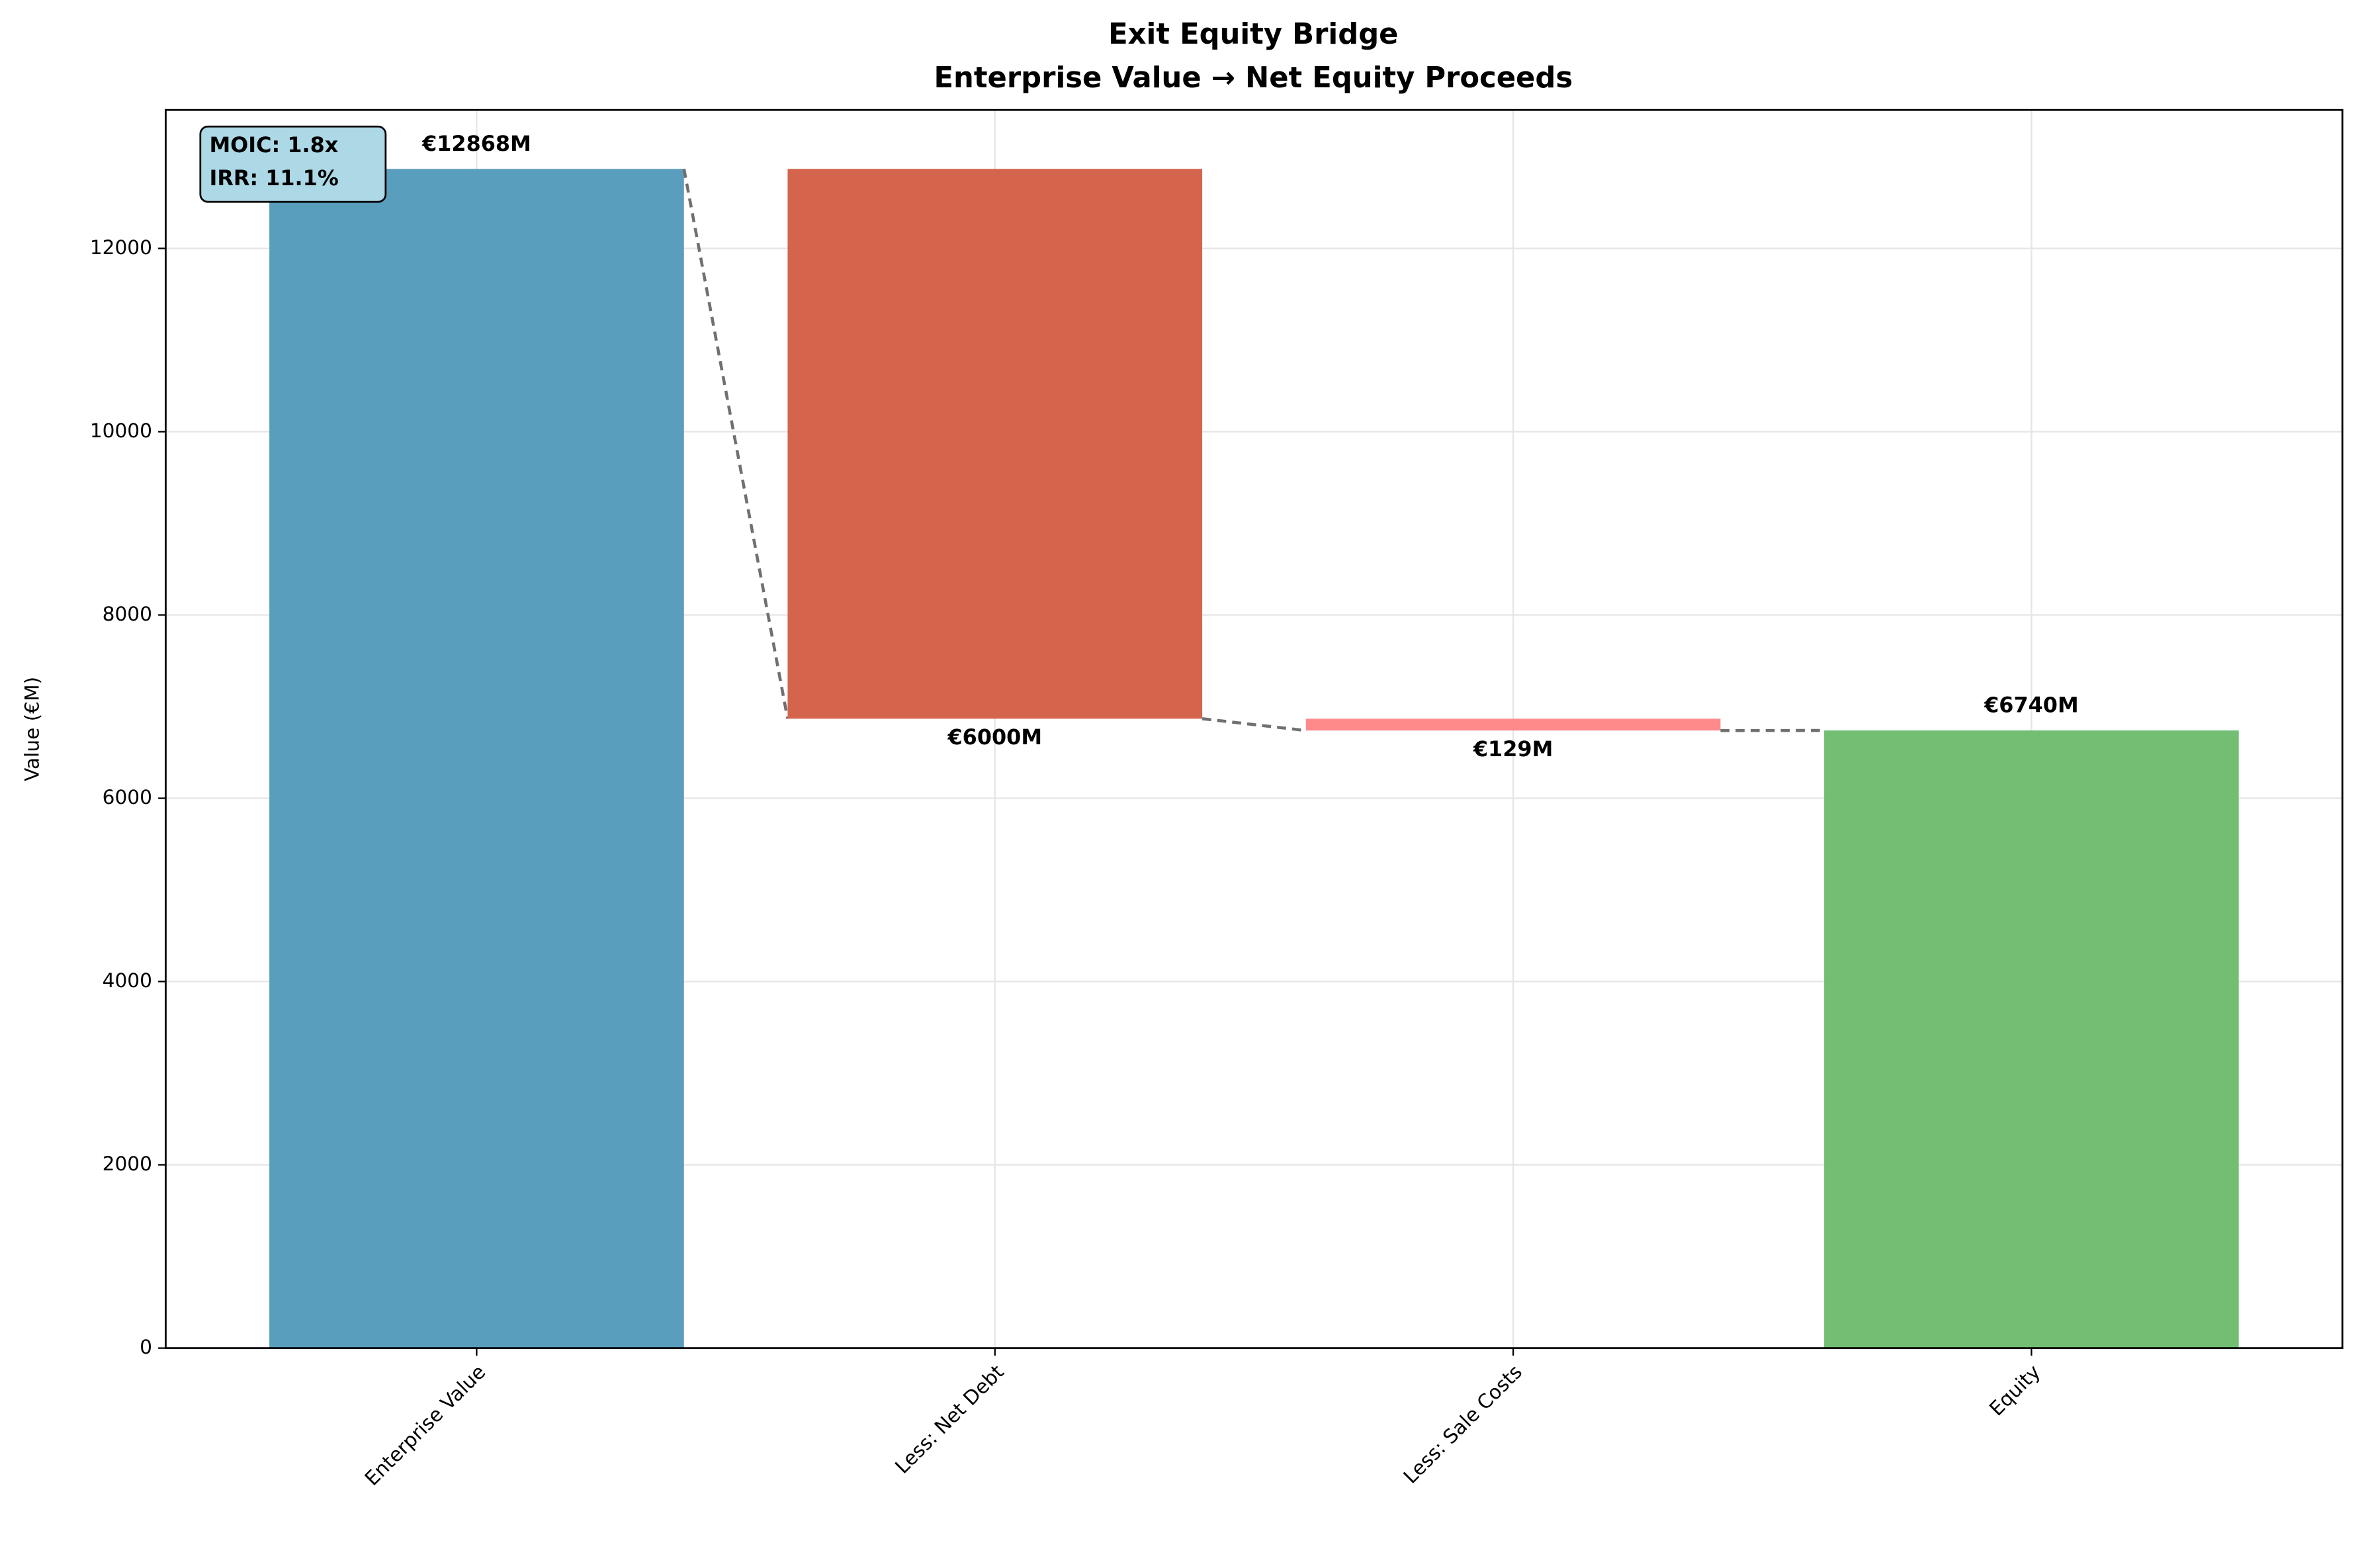 The image size is (2362, 1568). I want to click on chart-subtitle: Enterprise Value → Net Equity Proceeds, so click(1253, 78).